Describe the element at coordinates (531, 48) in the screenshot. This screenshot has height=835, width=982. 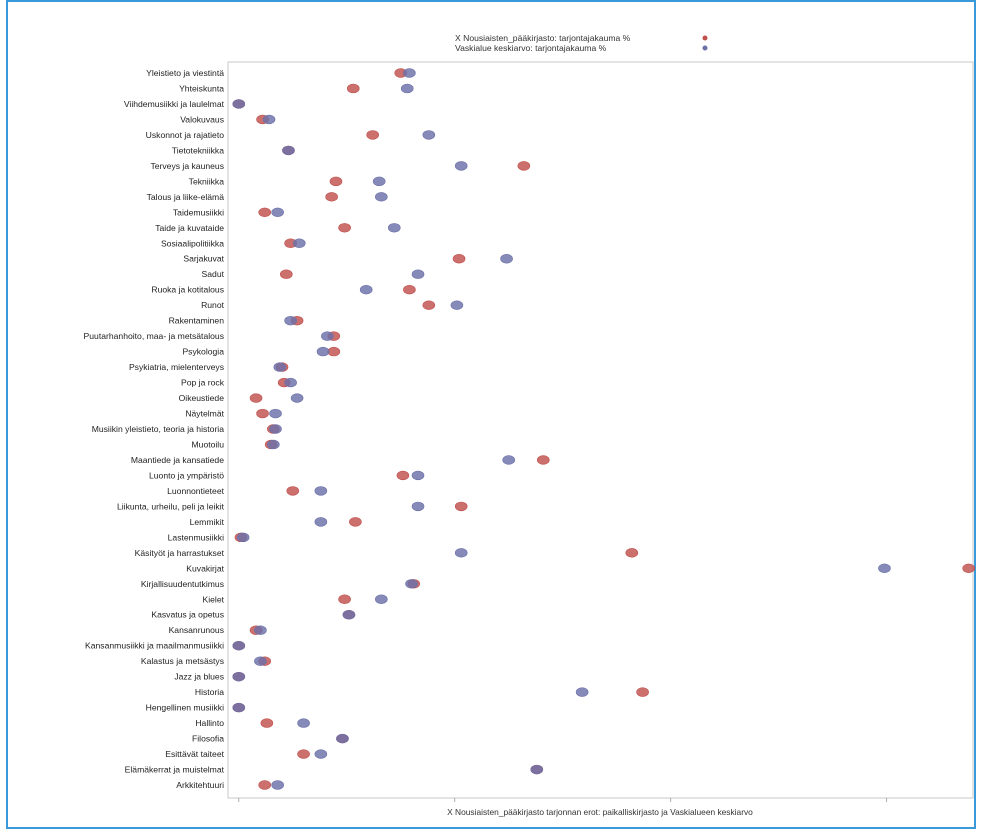
I see `legend-label-blue: Vaskialue keskiarvo: tarjontajakauma %` at that location.